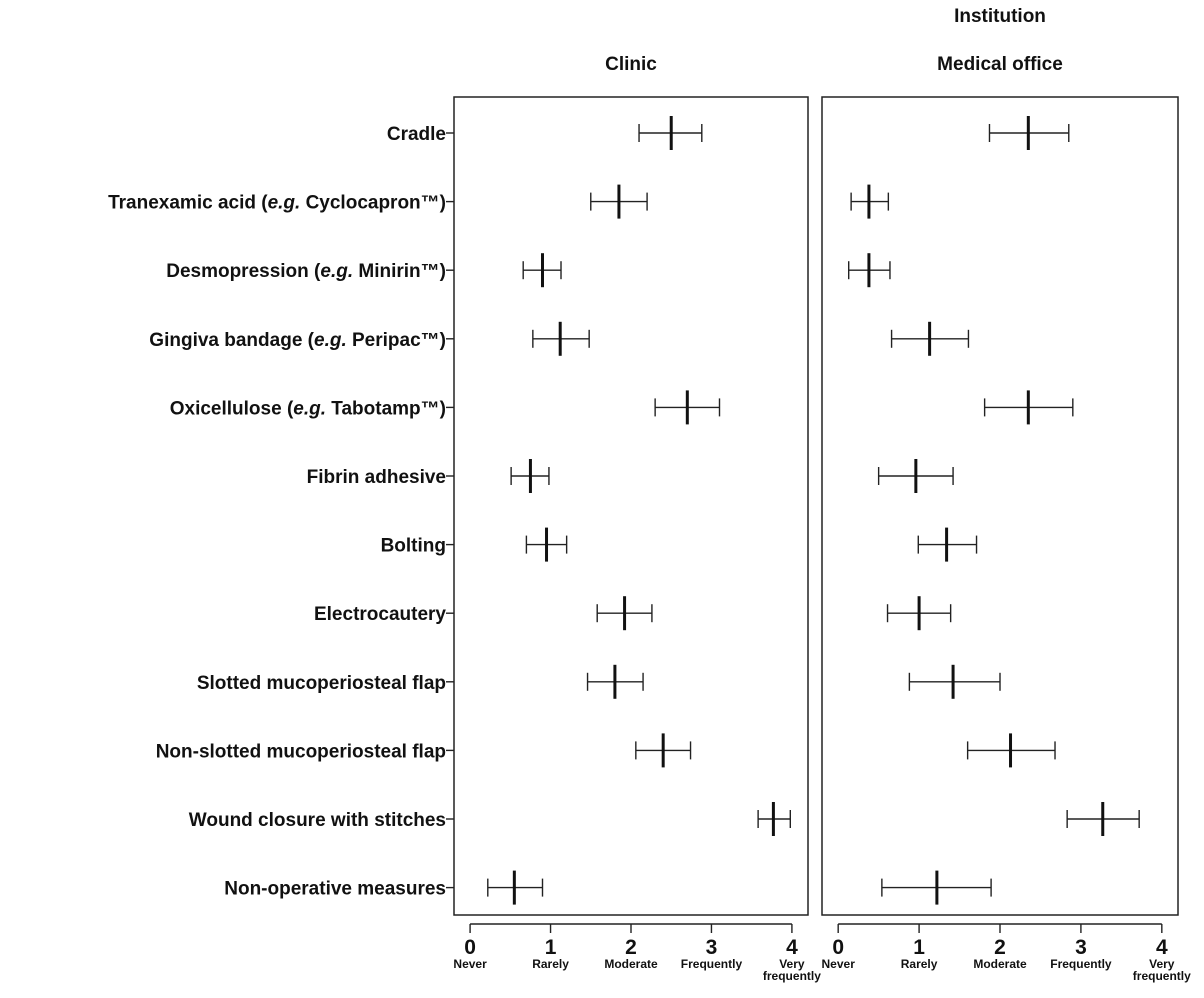 This screenshot has width=1204, height=998. What do you see at coordinates (380, 614) in the screenshot?
I see `row-label: Electrocautery` at bounding box center [380, 614].